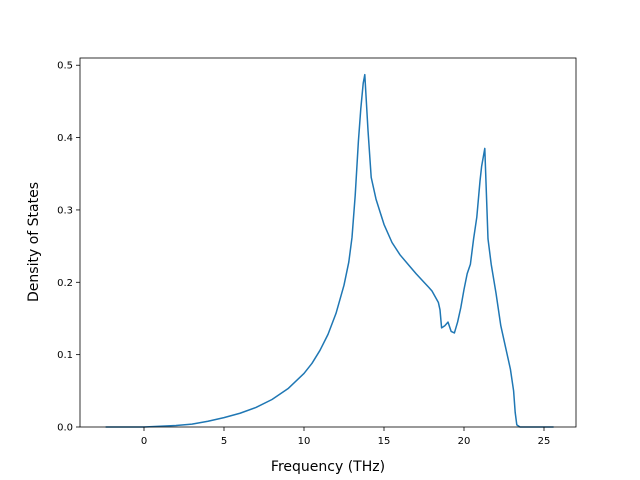 This screenshot has width=640, height=480. What do you see at coordinates (544, 441) in the screenshot?
I see `x-tick-label: 25` at bounding box center [544, 441].